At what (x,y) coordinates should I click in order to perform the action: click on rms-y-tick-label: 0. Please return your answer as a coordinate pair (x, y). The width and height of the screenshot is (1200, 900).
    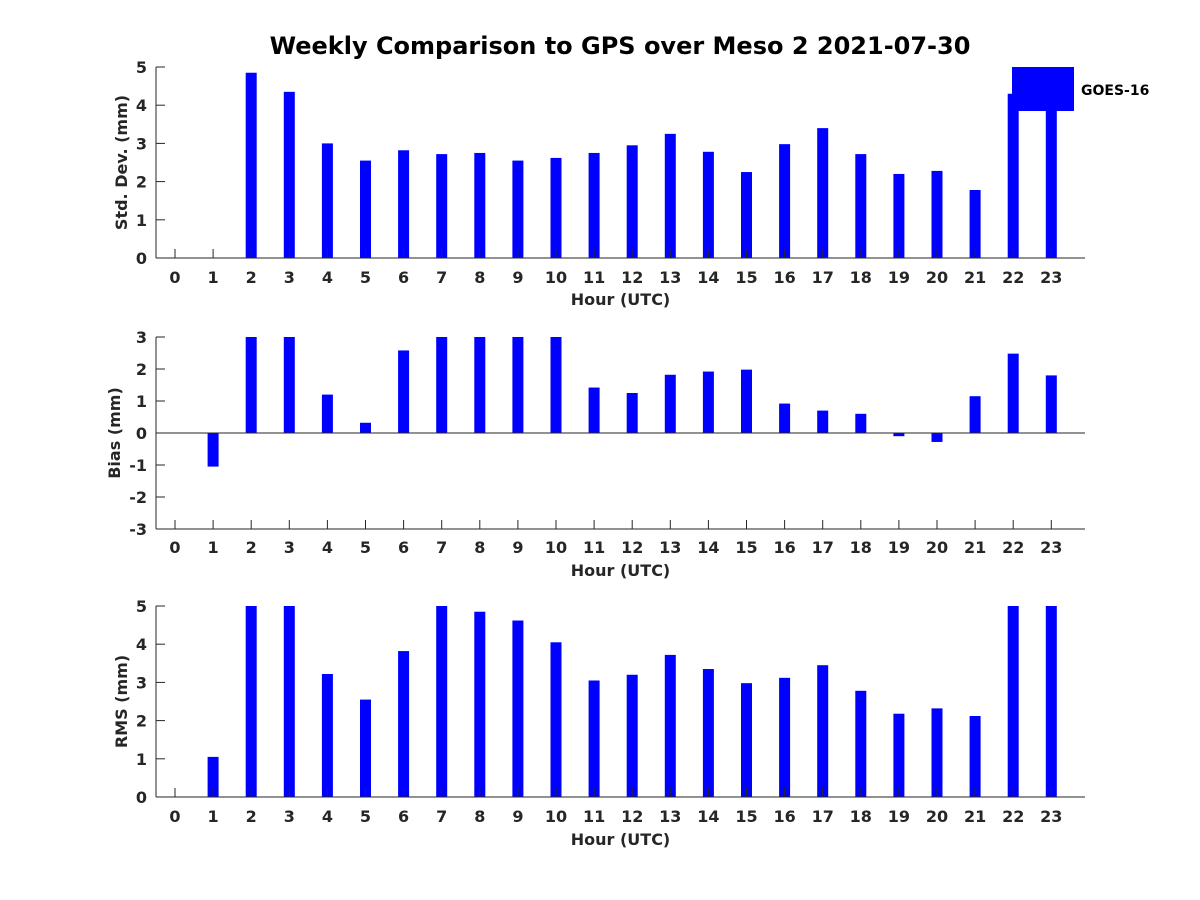
    Looking at the image, I should click on (141, 797).